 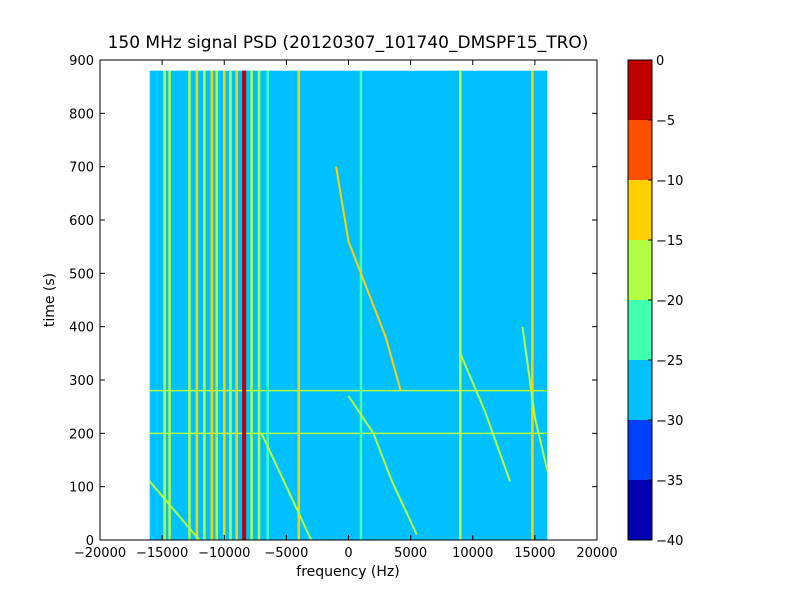 What do you see at coordinates (286, 553) in the screenshot?
I see `x-tick-label: −5000` at bounding box center [286, 553].